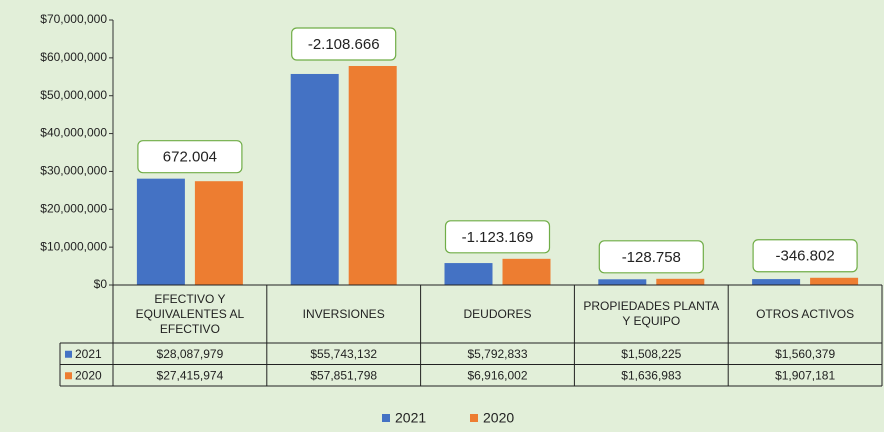 This screenshot has width=884, height=432. I want to click on x-tick-label: DEUDORES, so click(497, 313).